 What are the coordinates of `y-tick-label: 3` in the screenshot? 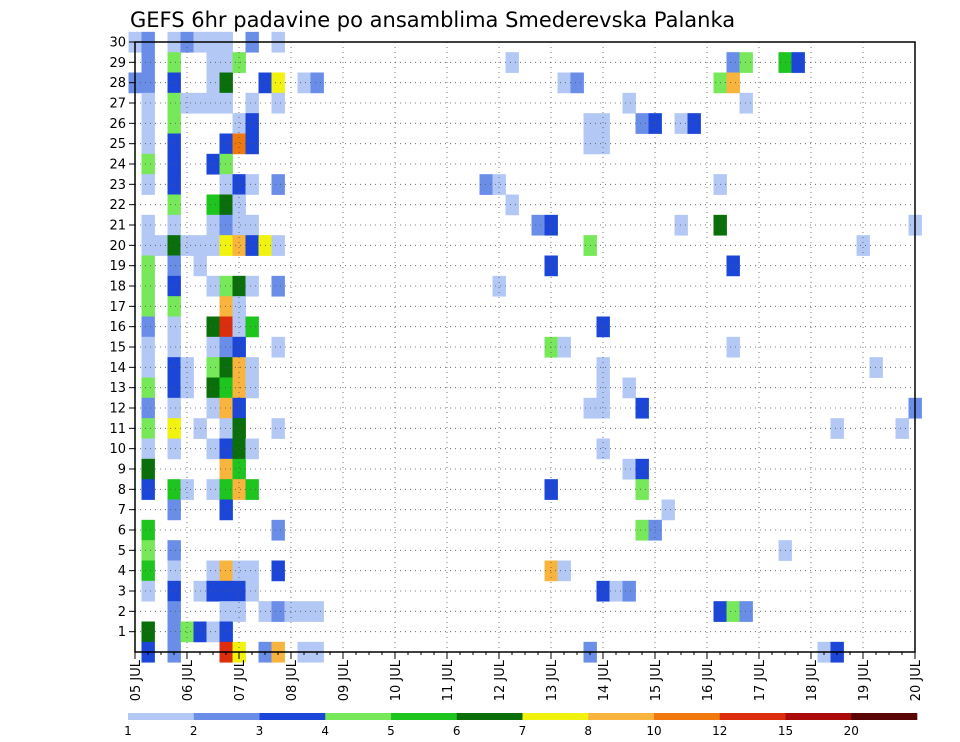 It's located at (122, 592).